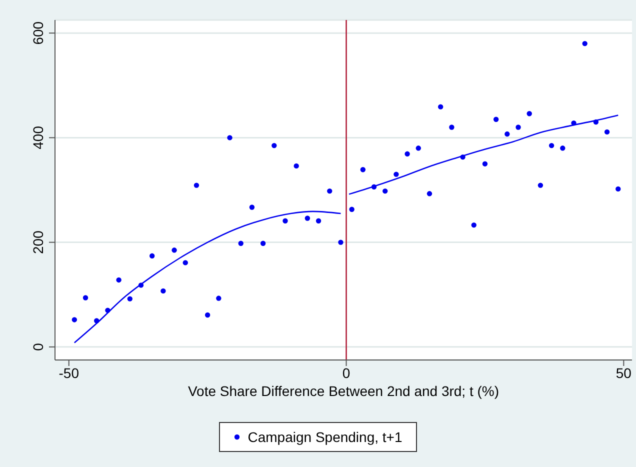  I want to click on y-tick-label: 600, so click(38, 33).